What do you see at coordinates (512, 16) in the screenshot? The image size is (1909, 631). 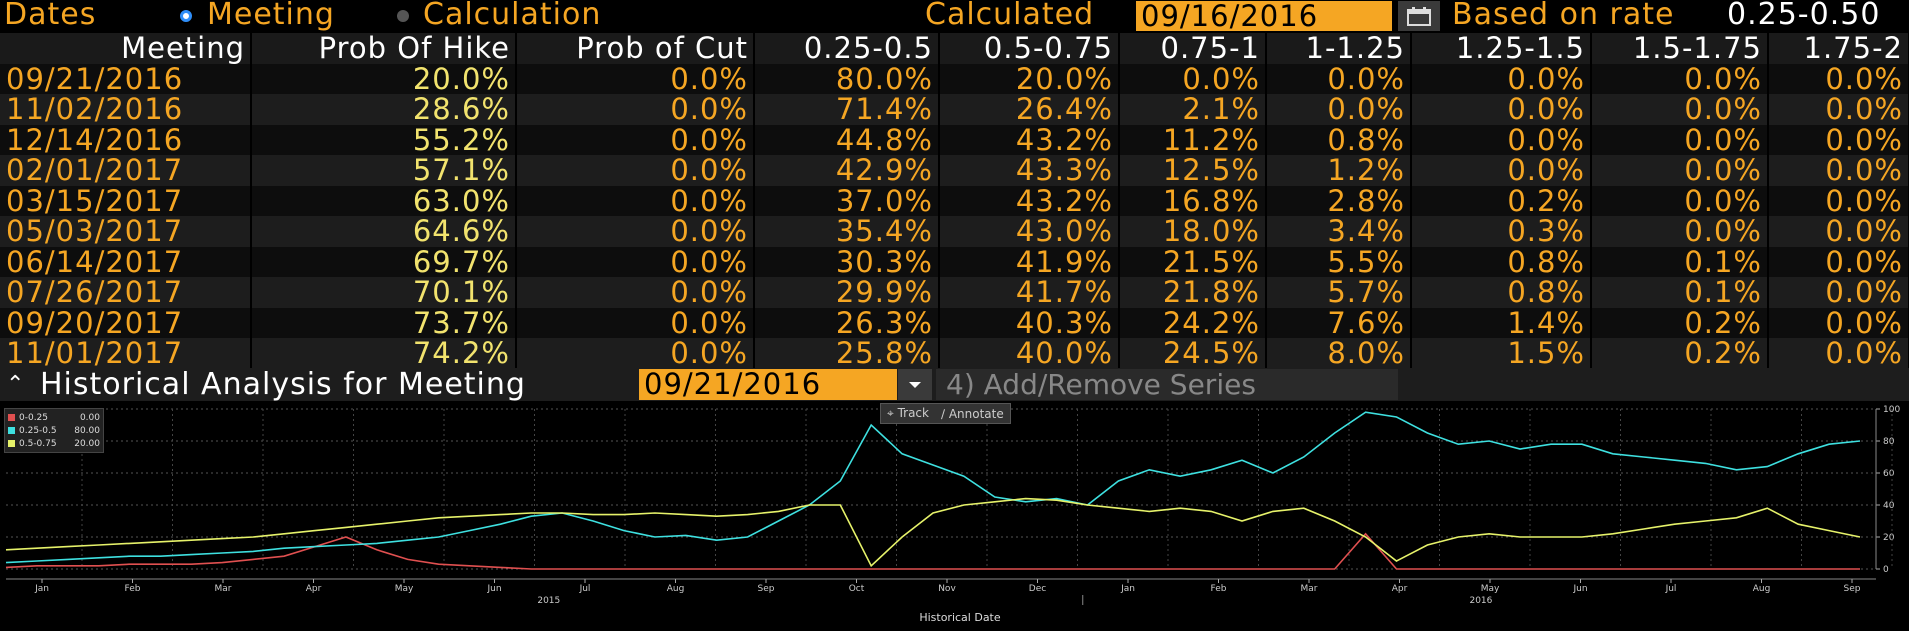 I see `calculation-radio-label: Calculation` at bounding box center [512, 16].